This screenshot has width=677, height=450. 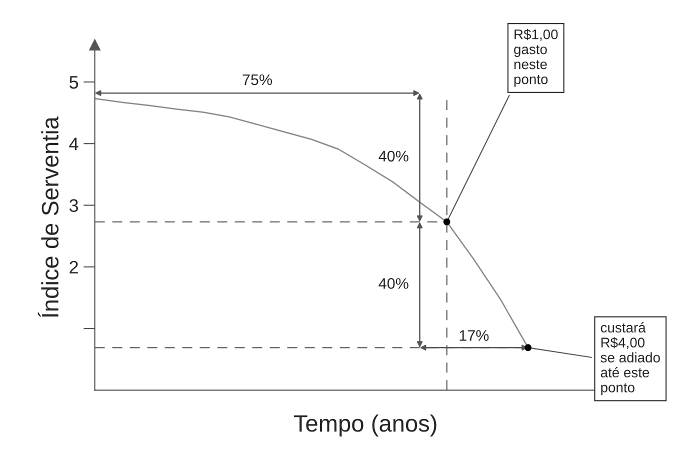 I want to click on y-tick-label: 4, so click(x=73, y=144).